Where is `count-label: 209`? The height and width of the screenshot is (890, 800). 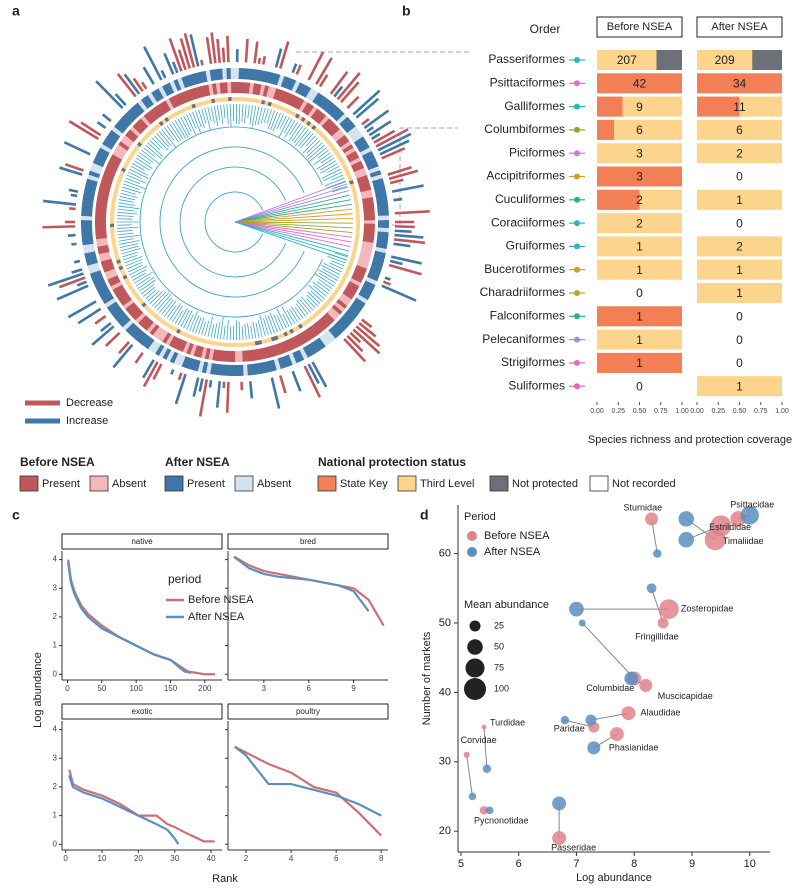 count-label: 209 is located at coordinates (725, 60).